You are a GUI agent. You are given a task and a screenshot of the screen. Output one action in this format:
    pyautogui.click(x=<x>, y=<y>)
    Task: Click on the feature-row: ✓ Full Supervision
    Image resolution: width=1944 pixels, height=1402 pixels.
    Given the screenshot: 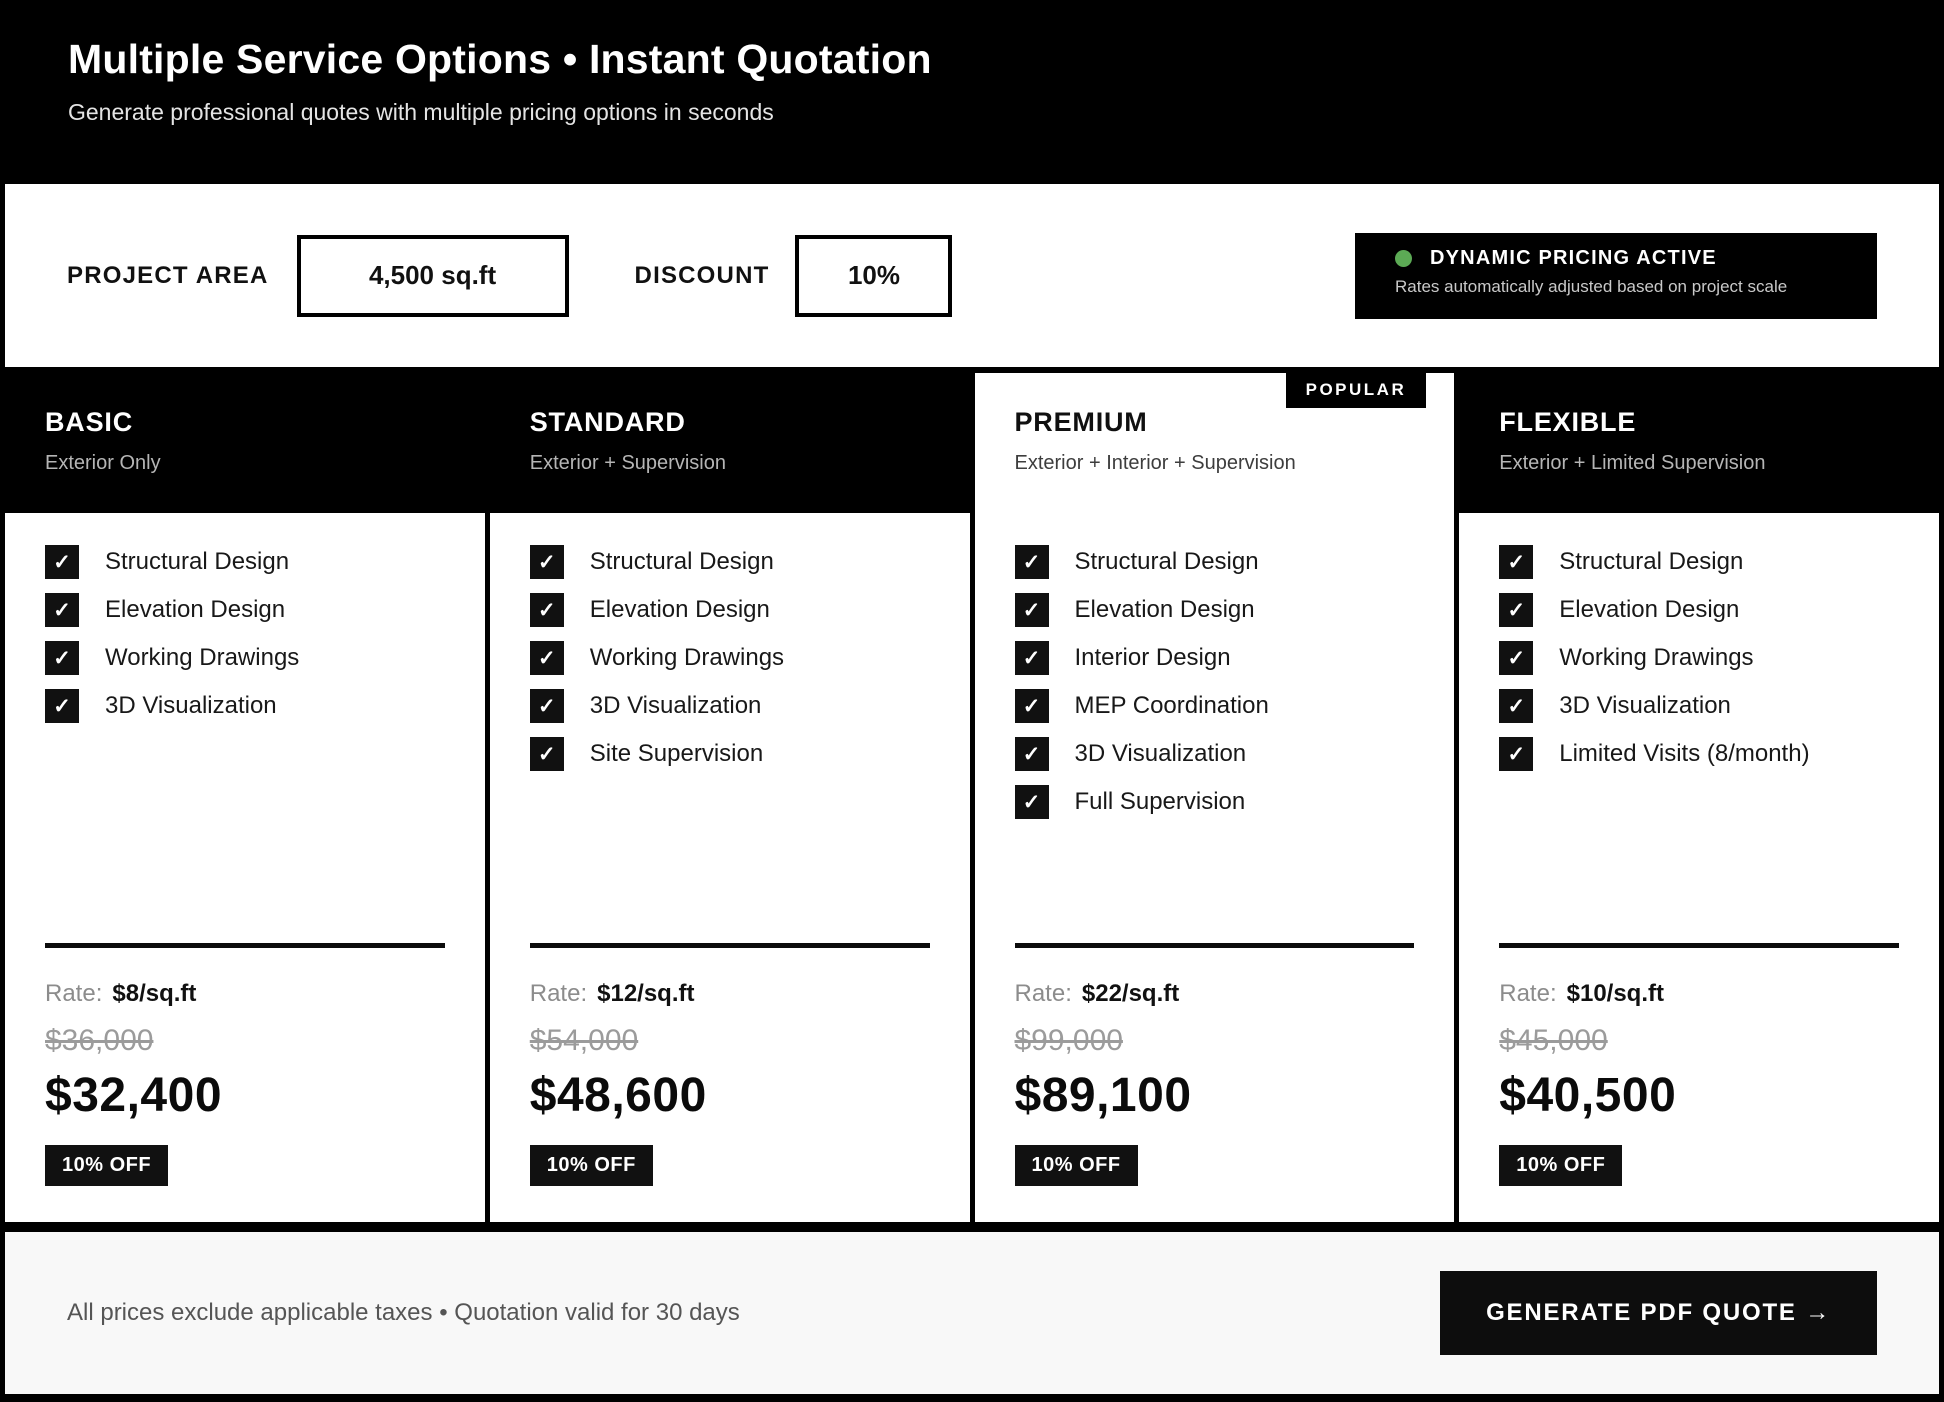 What is the action you would take?
    pyautogui.click(x=1214, y=802)
    